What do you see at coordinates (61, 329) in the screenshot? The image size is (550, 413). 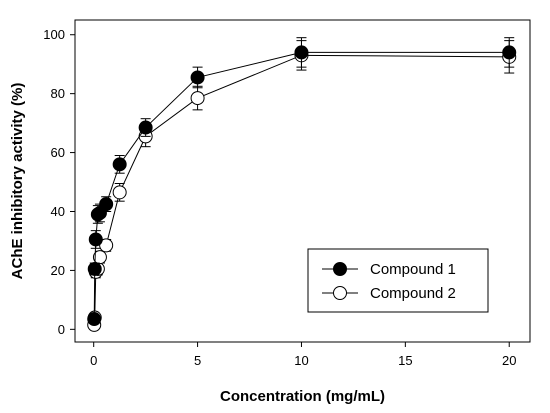 I see `y-tick-label: 0` at bounding box center [61, 329].